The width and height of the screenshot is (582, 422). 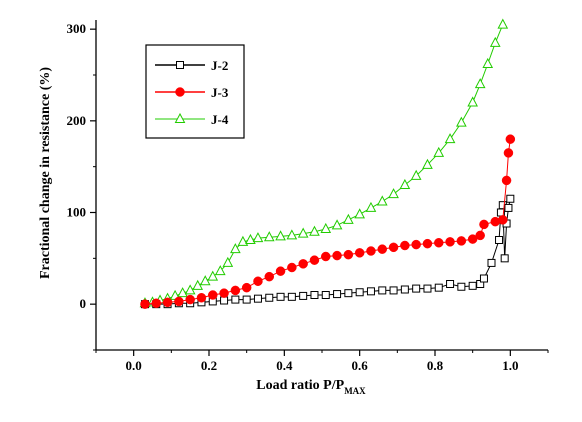 What do you see at coordinates (83, 303) in the screenshot?
I see `y-tick-label: 0` at bounding box center [83, 303].